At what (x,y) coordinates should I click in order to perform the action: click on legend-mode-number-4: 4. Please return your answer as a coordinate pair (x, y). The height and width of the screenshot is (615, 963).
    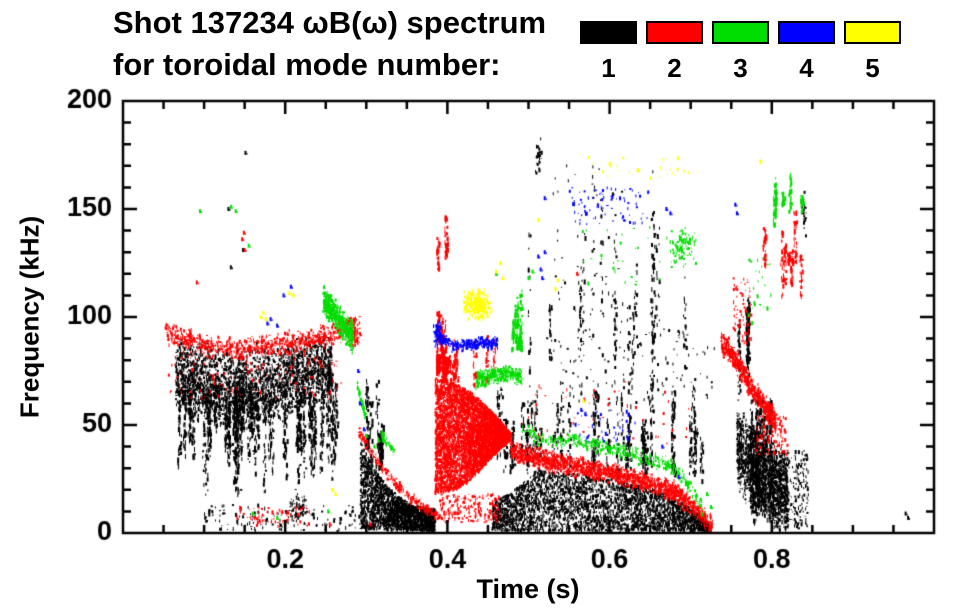
    Looking at the image, I should click on (806, 68).